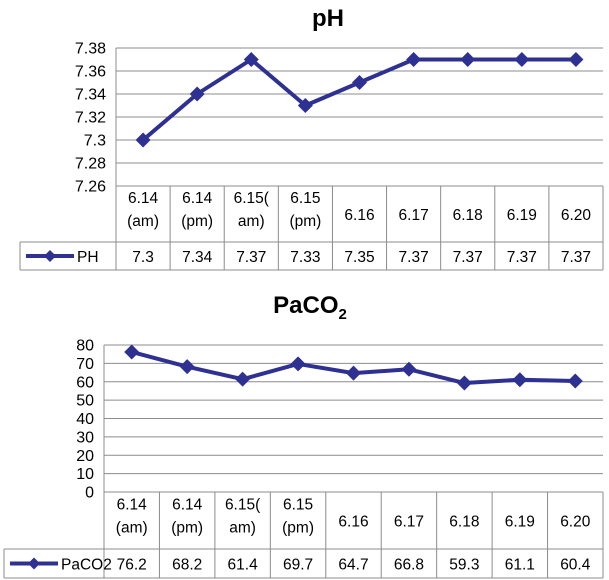 The image size is (609, 580). I want to click on data-value-label: 61.4, so click(243, 565).